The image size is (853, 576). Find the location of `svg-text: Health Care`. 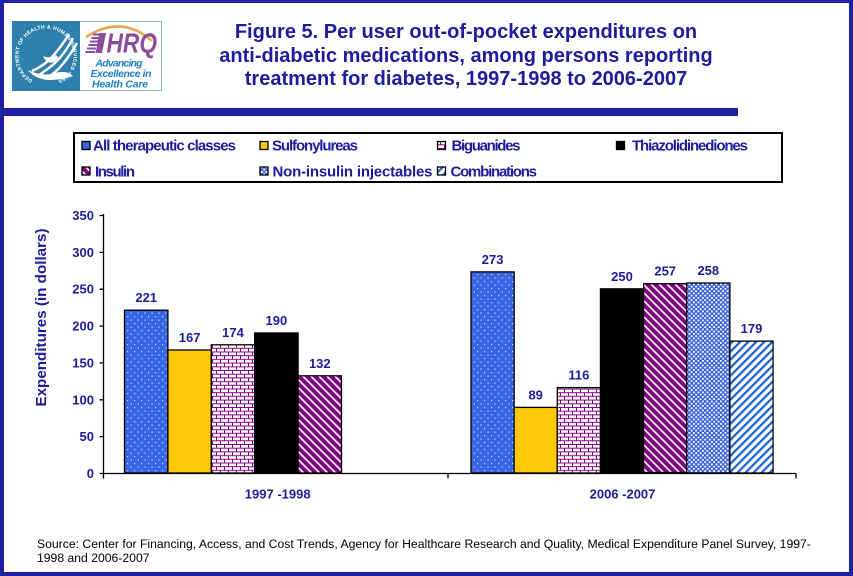

svg-text: Health Care is located at coordinates (120, 85).